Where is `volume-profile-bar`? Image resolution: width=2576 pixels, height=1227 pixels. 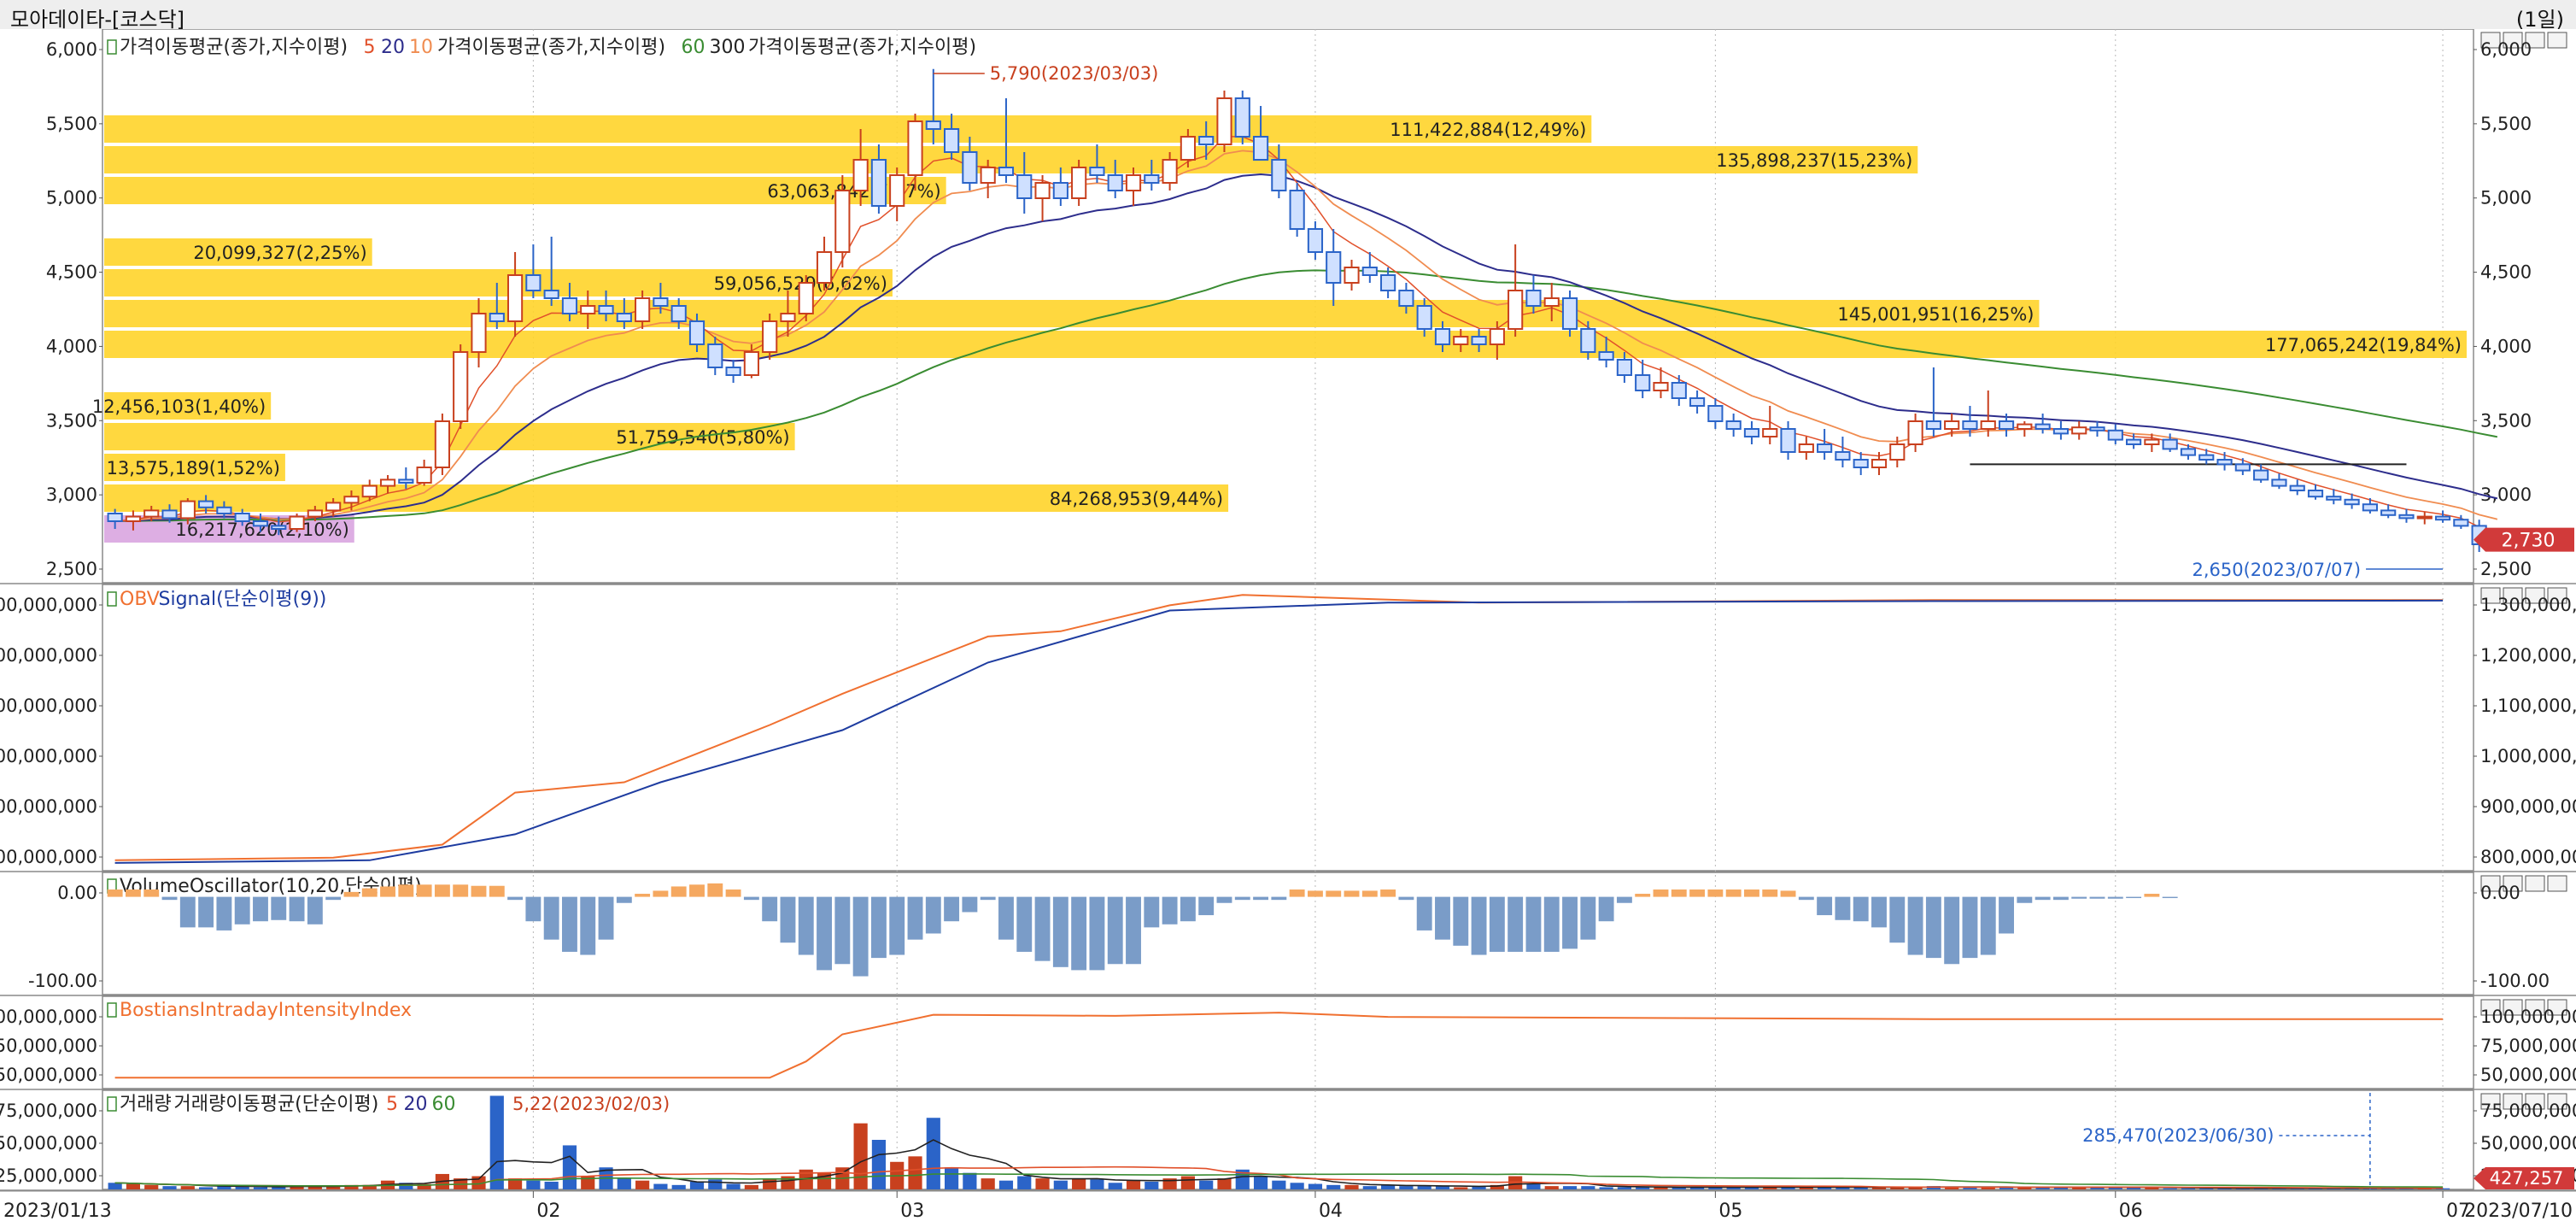
volume-profile-bar is located at coordinates (188, 406).